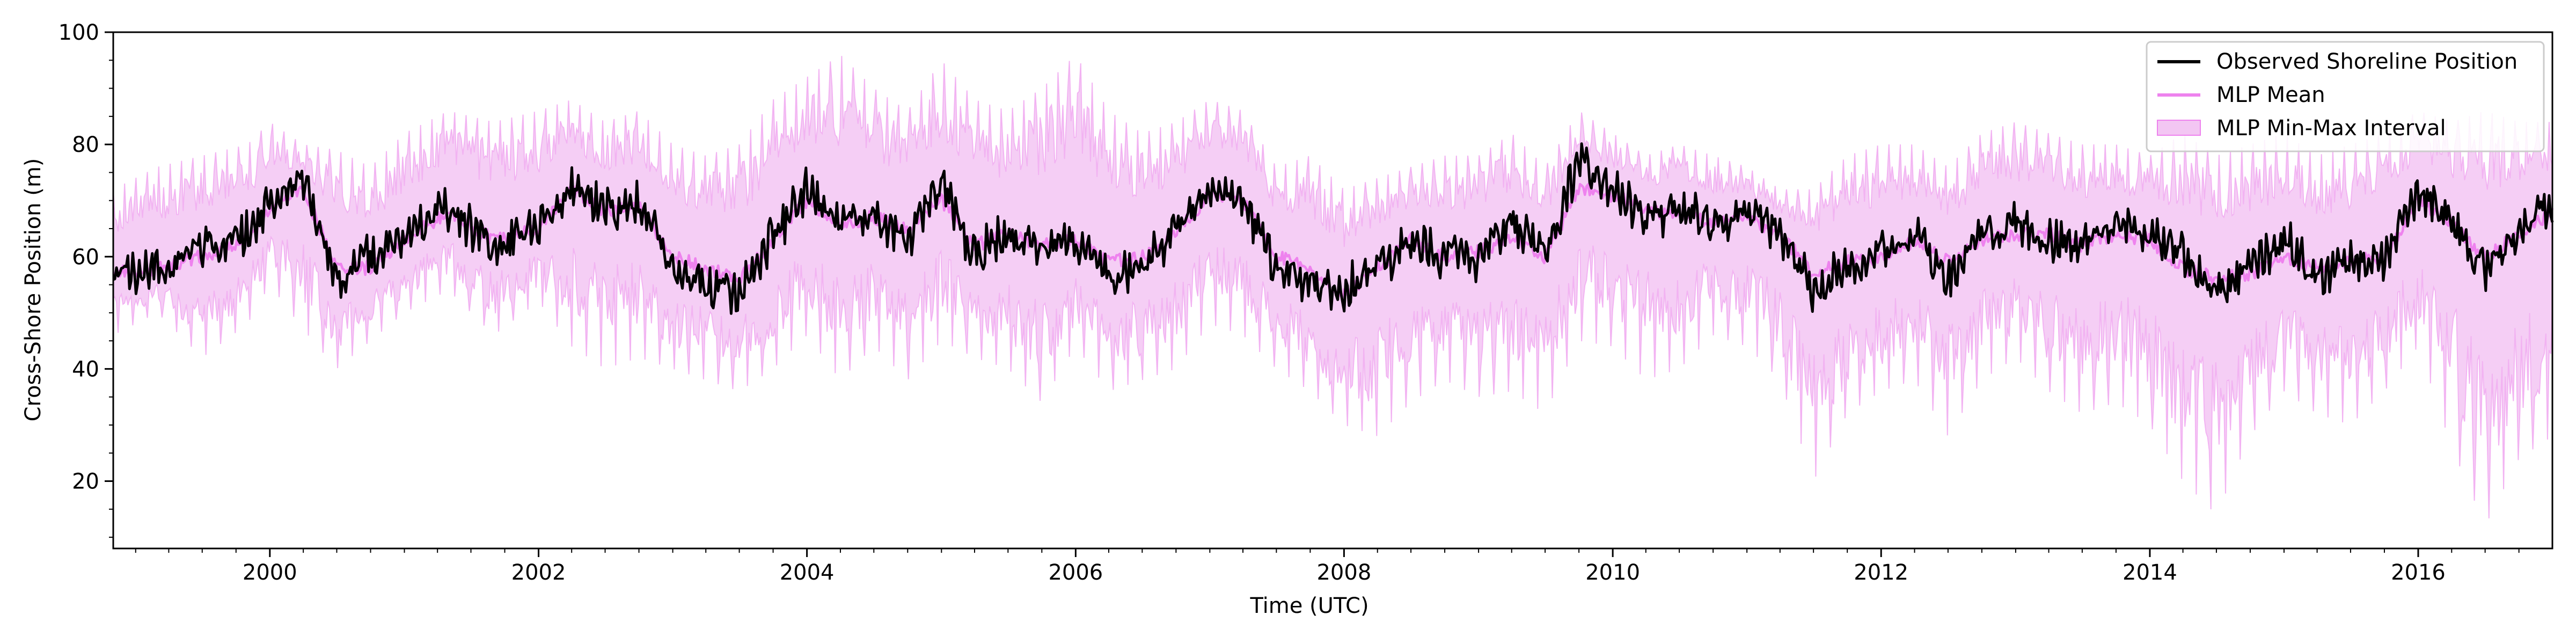 The width and height of the screenshot is (2576, 644). Describe the element at coordinates (85, 145) in the screenshot. I see `y-tick-label: 80` at that location.